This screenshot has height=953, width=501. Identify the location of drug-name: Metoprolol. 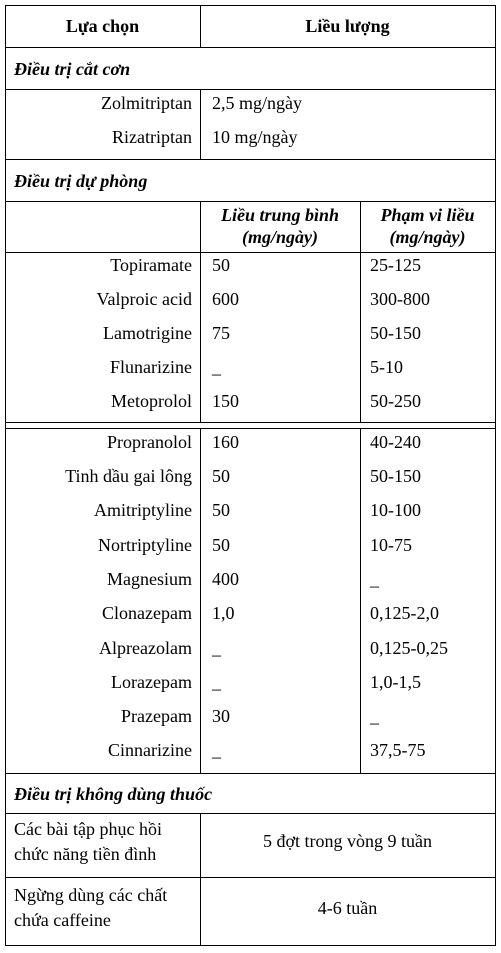
(151, 401).